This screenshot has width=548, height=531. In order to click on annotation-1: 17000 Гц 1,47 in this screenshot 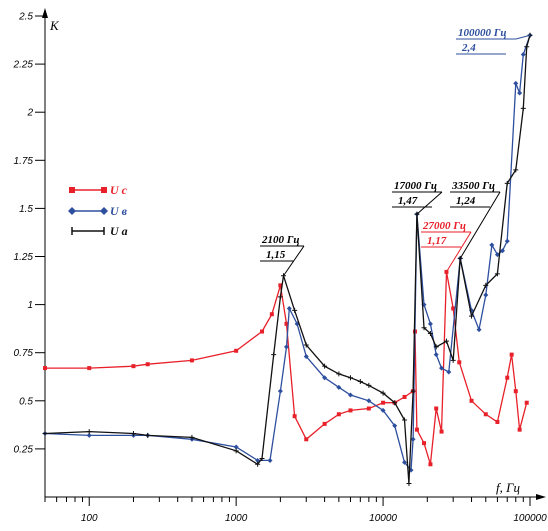, I will do `click(417, 197)`.